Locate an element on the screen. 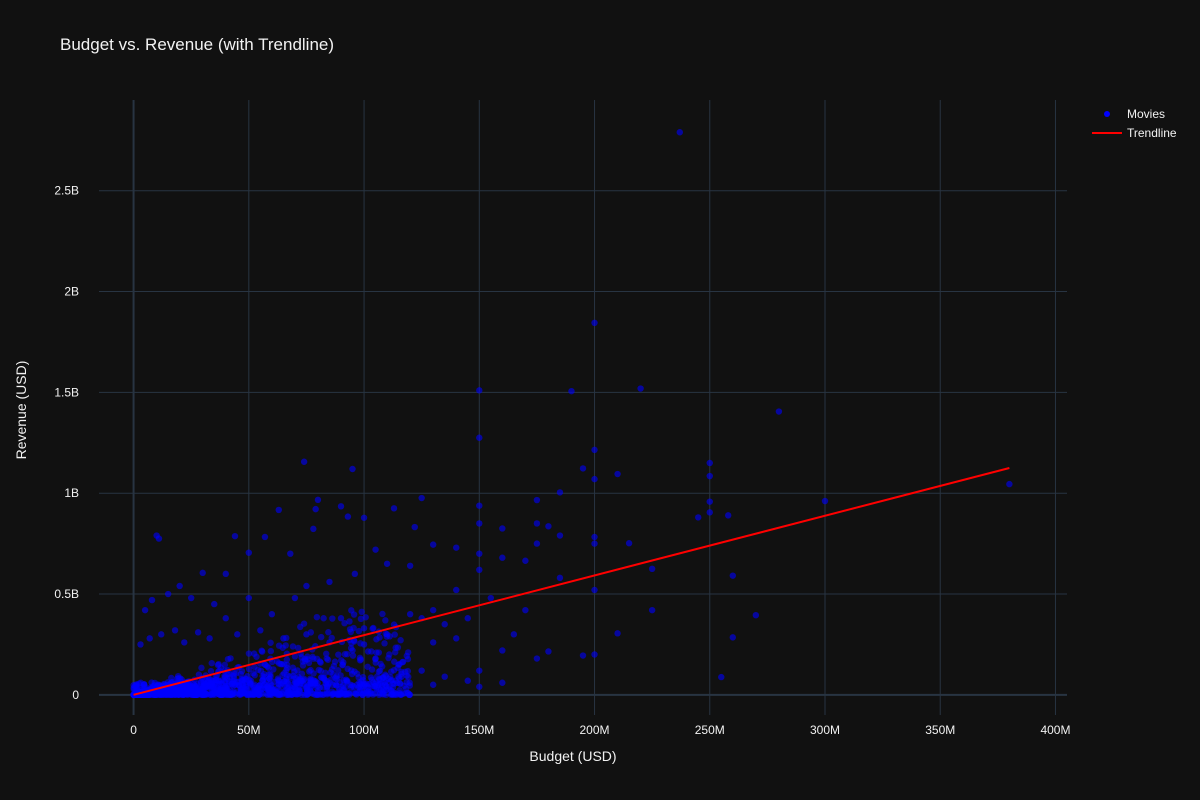  legend-movies-label: Movies is located at coordinates (1146, 114).